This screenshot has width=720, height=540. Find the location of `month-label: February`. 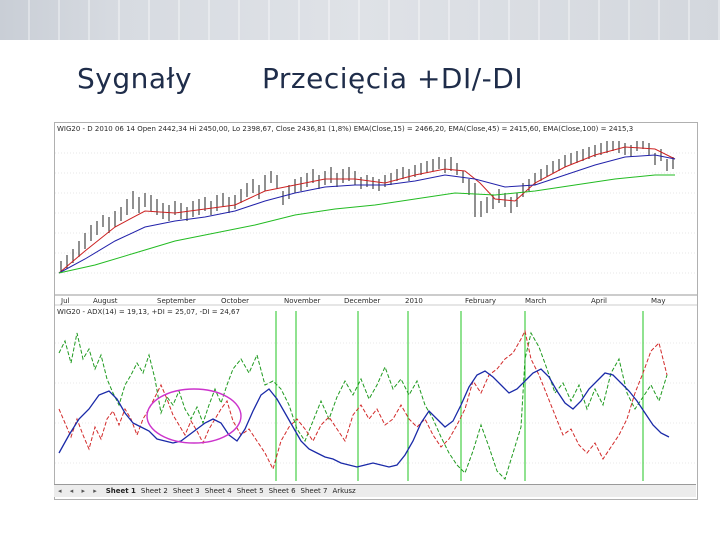

month-label: February is located at coordinates (480, 301).